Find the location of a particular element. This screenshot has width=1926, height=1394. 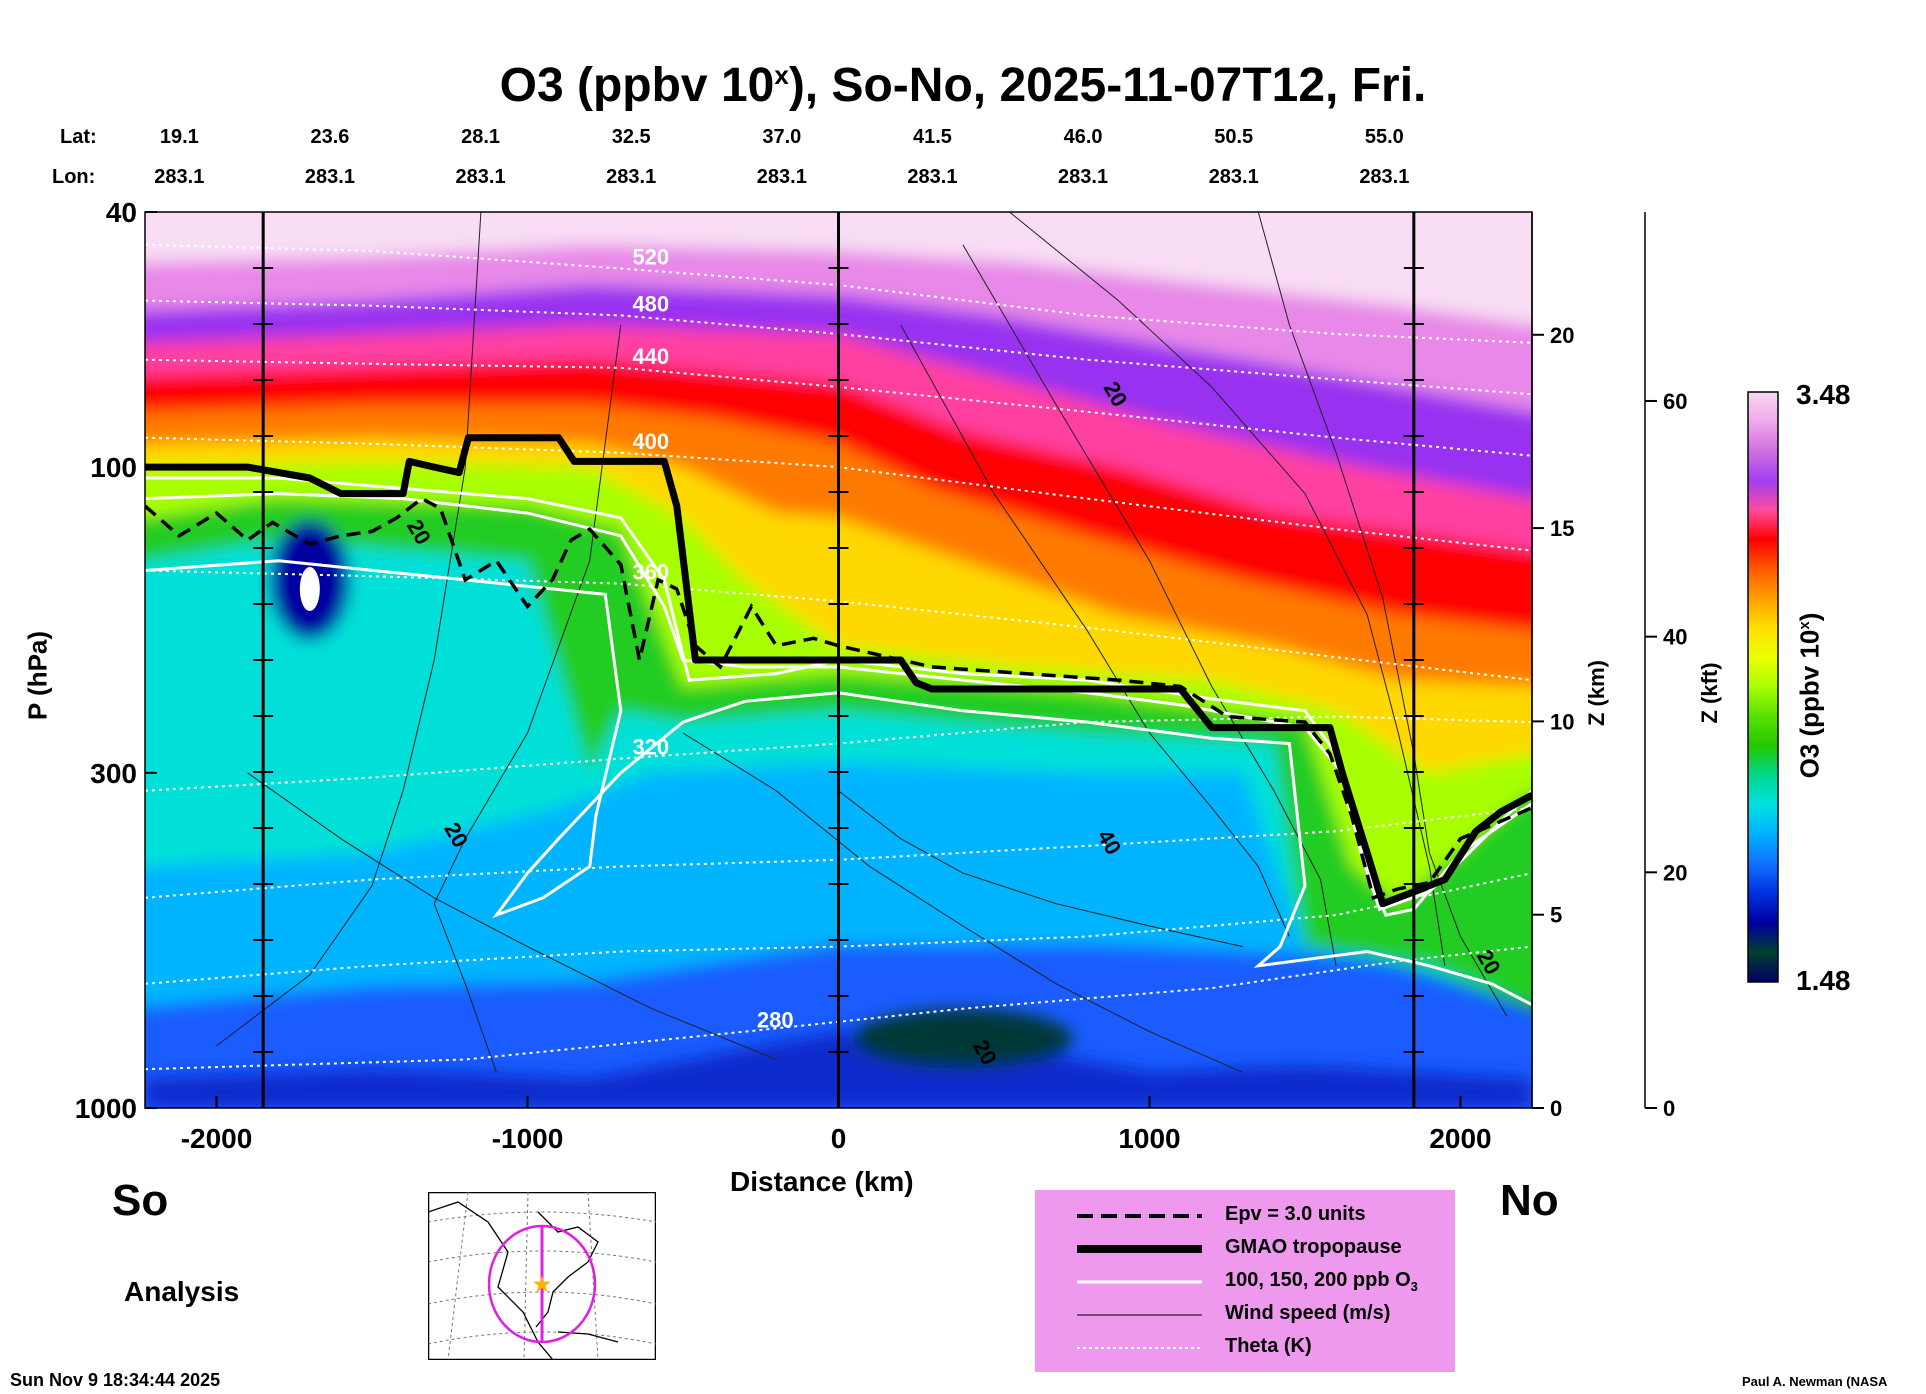

map-caribbean is located at coordinates (588, 1337).